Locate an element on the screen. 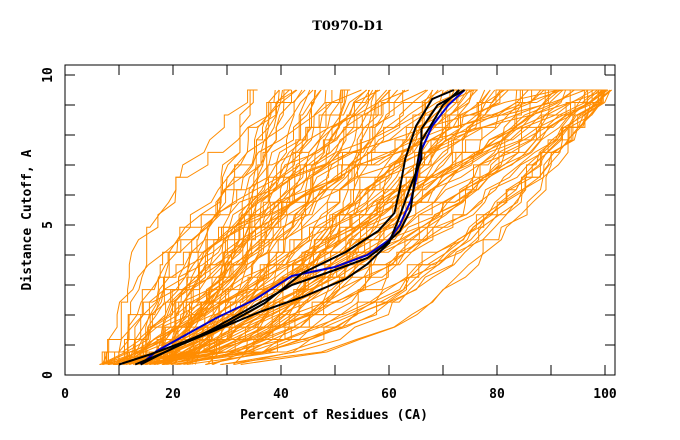 This screenshot has width=680, height=440. x-tick-label: 40 is located at coordinates (281, 394).